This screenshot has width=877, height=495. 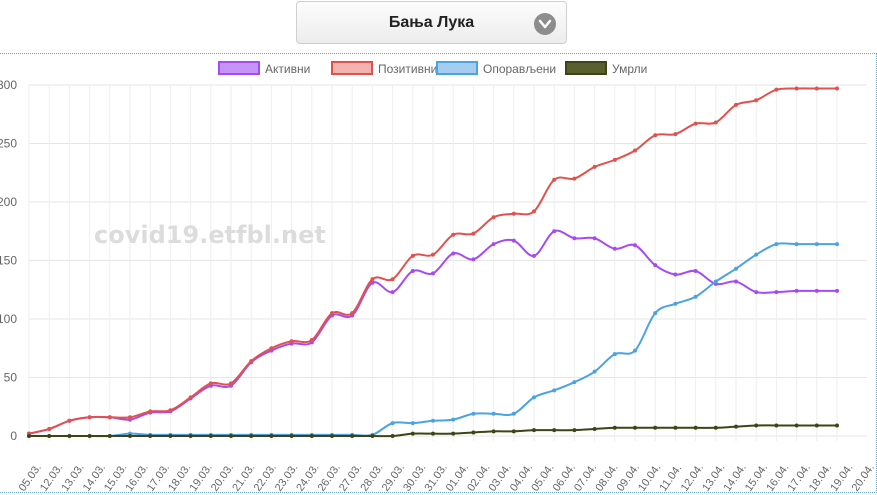 I want to click on chevron-down-icon, so click(x=545, y=24).